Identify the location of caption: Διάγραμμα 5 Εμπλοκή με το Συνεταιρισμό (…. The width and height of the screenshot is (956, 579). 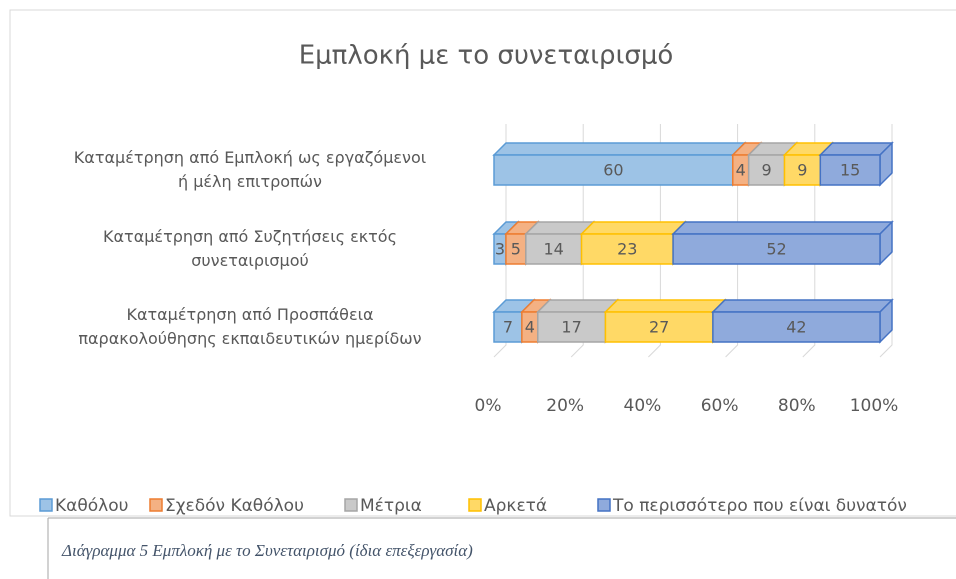
(267, 550).